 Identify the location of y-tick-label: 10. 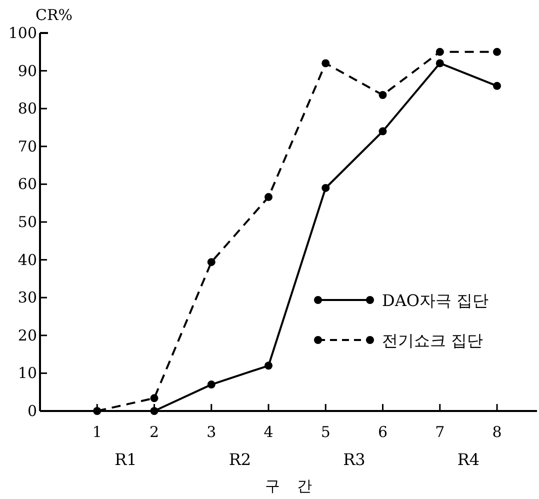
(27, 373).